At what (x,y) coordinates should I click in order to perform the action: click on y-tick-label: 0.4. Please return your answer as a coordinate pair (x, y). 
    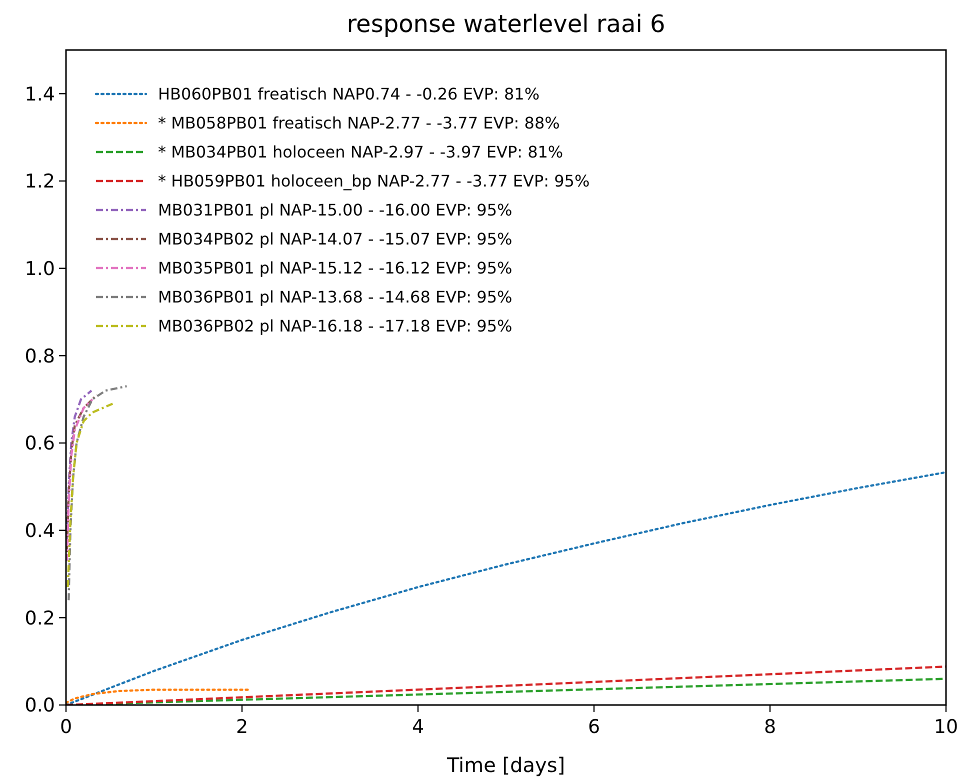
    Looking at the image, I should click on (39, 531).